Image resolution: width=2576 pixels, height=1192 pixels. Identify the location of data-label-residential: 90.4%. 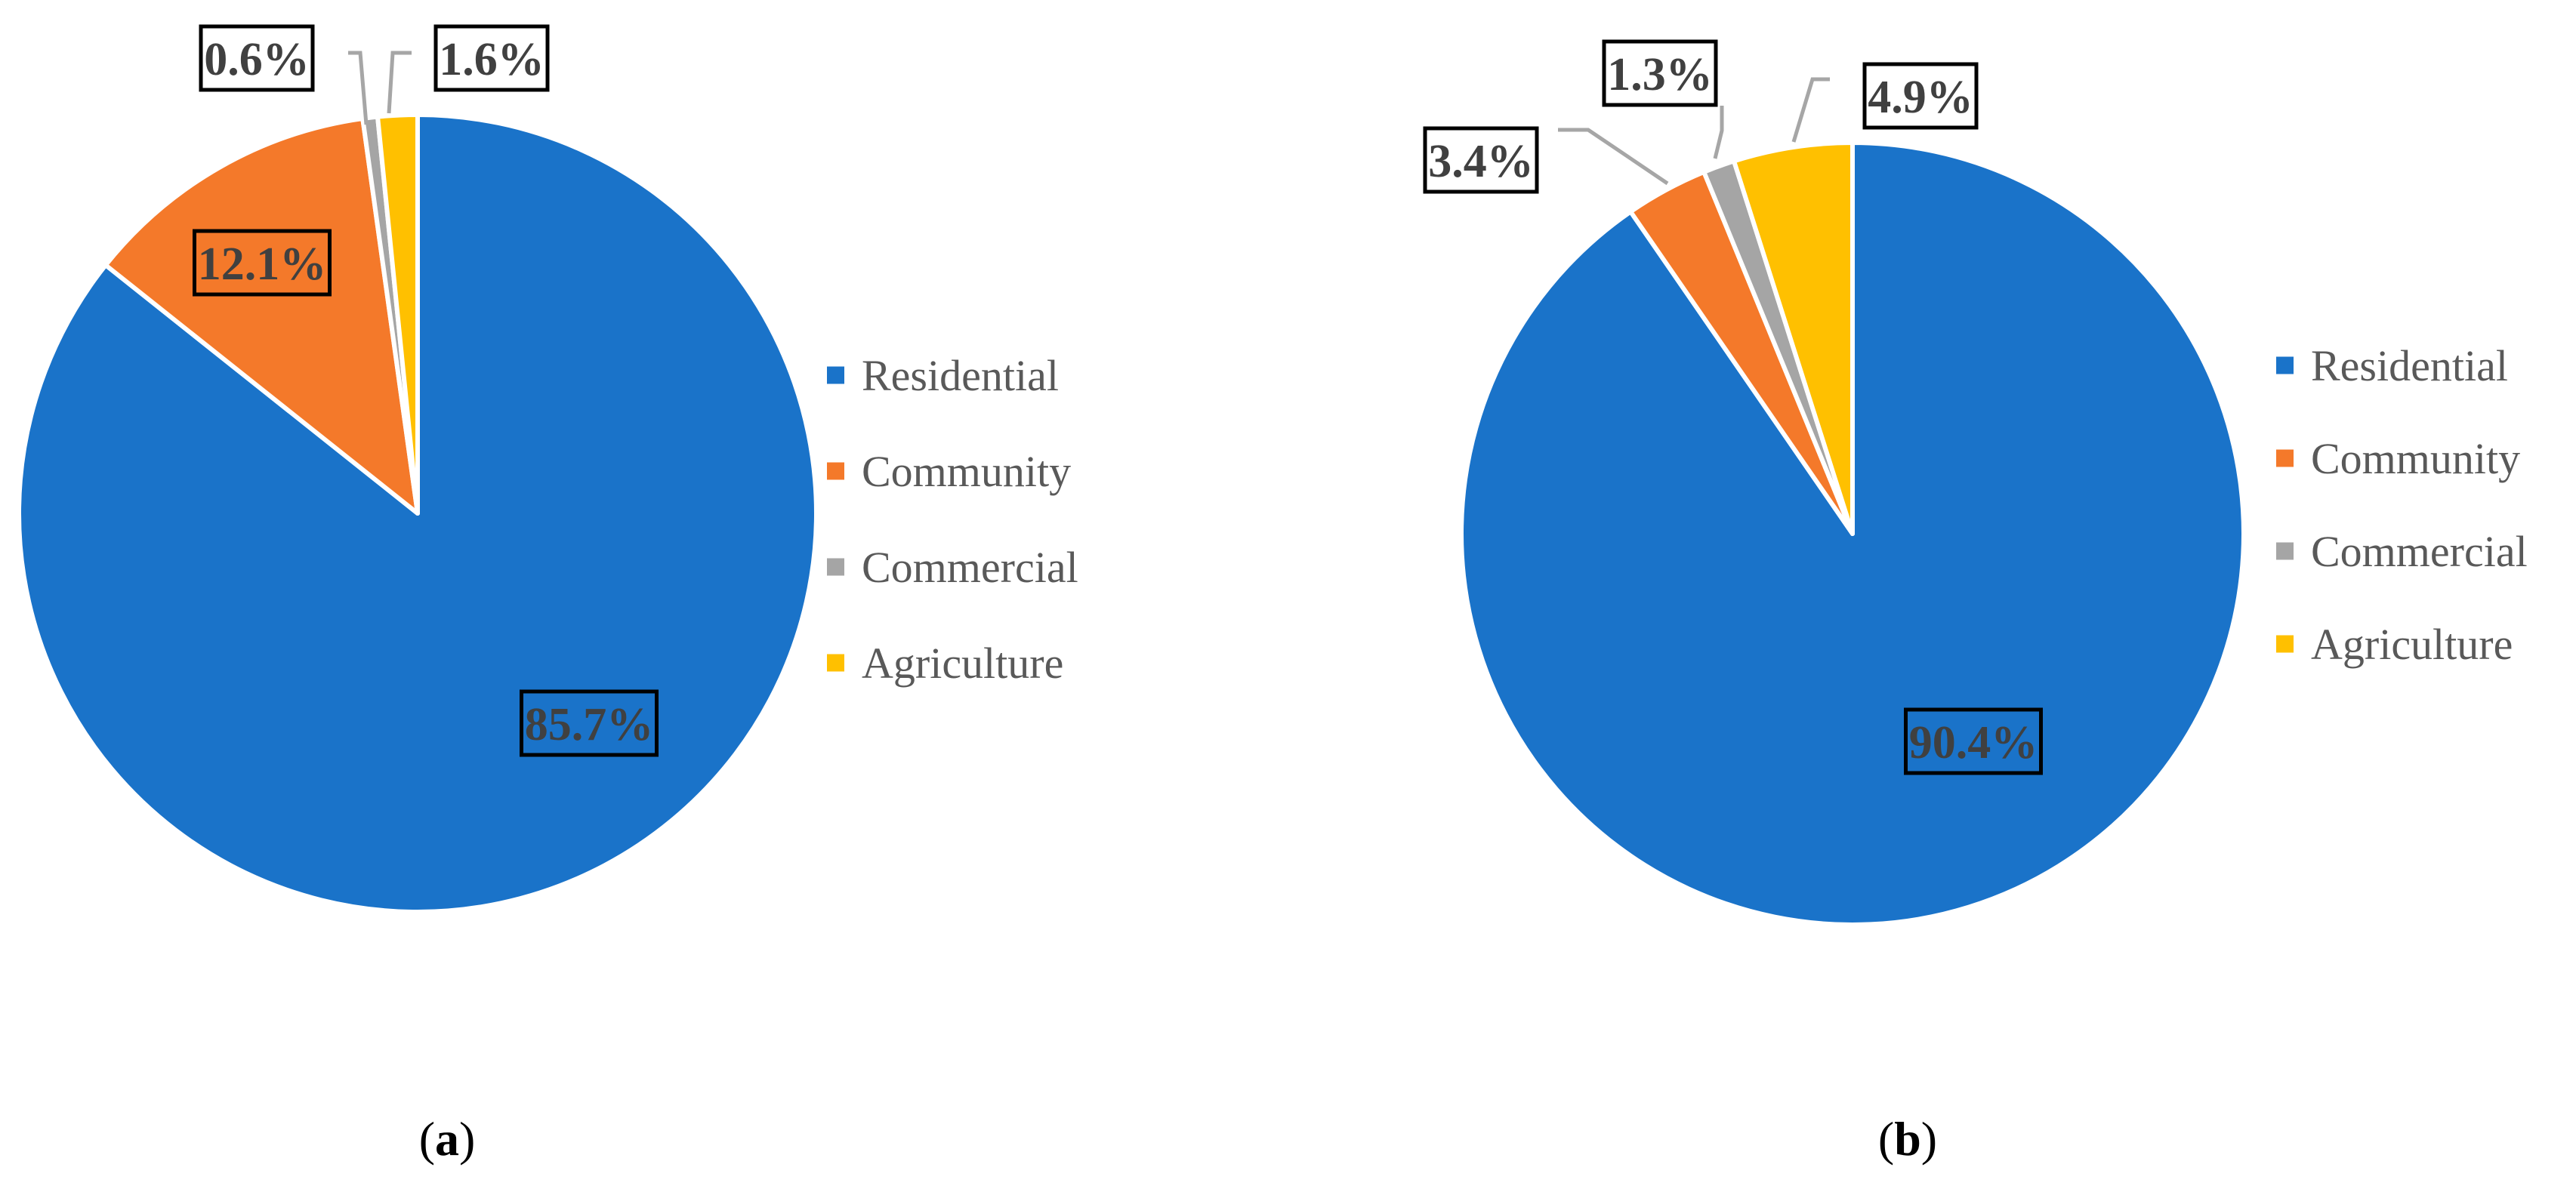
(1973, 742).